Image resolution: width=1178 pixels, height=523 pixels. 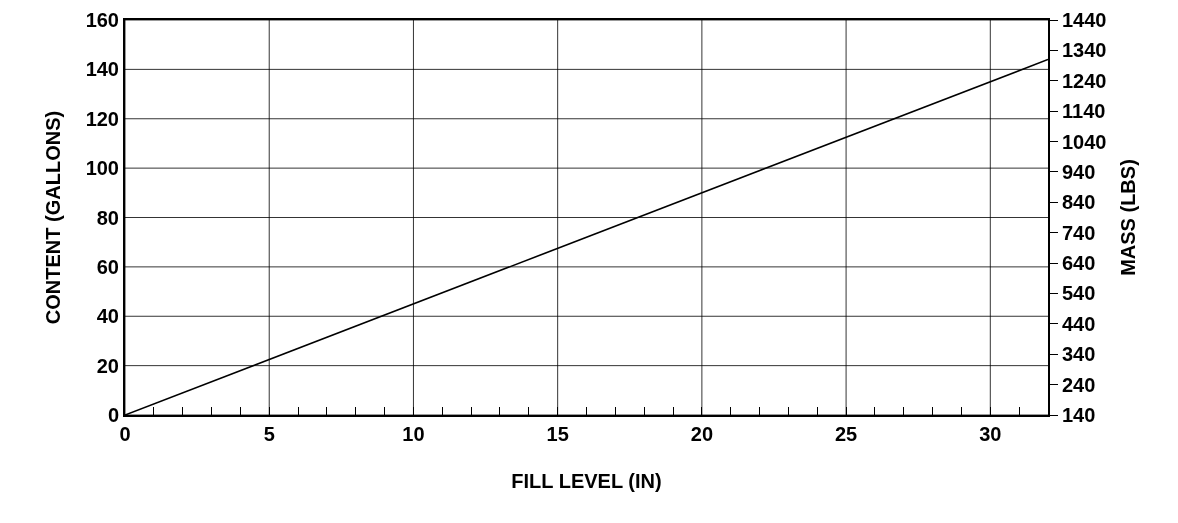 I want to click on y2-tick-label: 540, so click(x=1079, y=293).